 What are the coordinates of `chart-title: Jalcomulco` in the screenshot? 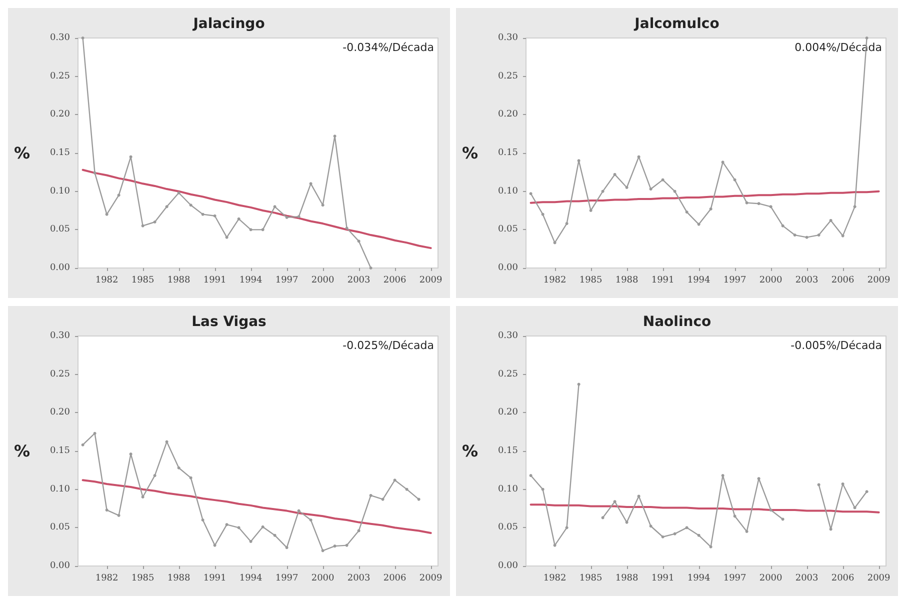 It's located at (677, 24).